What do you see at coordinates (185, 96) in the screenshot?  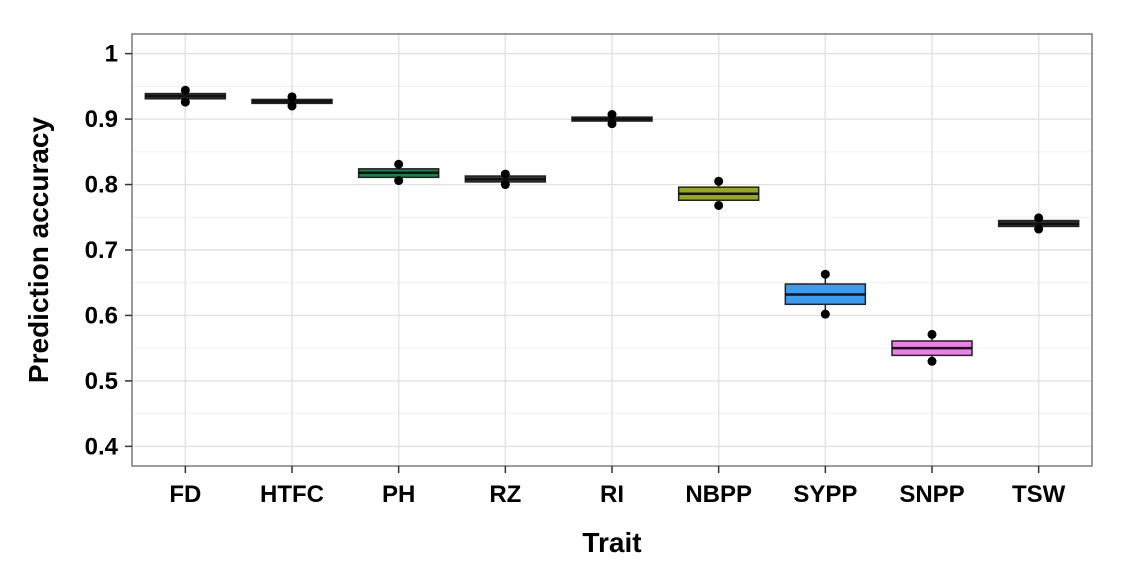 I see `box-fd` at bounding box center [185, 96].